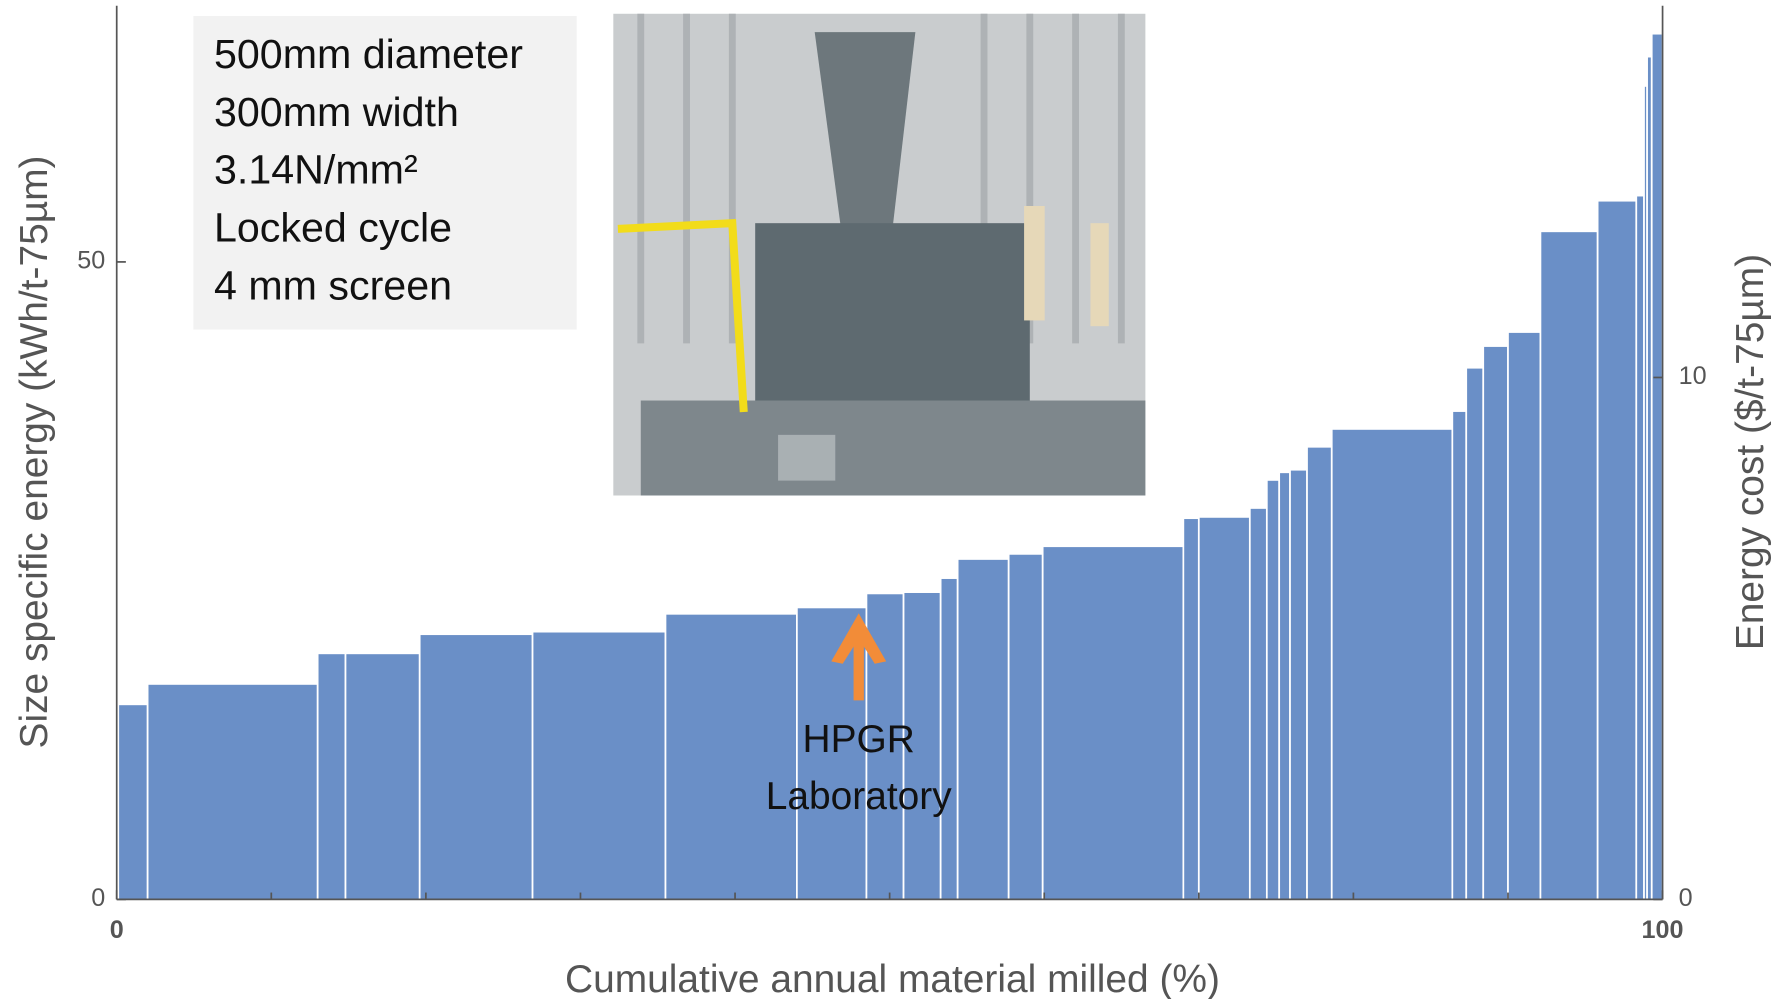 This screenshot has width=1785, height=999. I want to click on spec-line: Locked cycle, so click(333, 227).